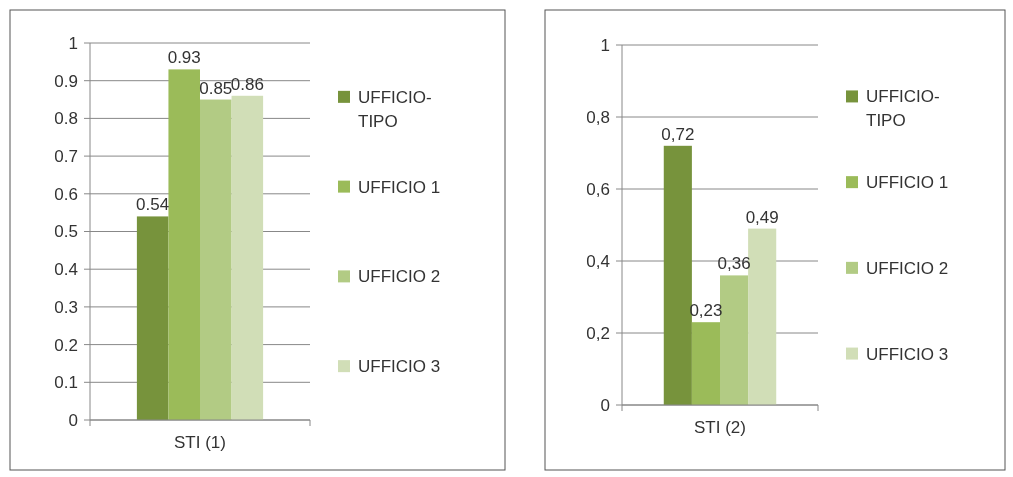  What do you see at coordinates (66, 307) in the screenshot?
I see `y-tick-label: 0.3` at bounding box center [66, 307].